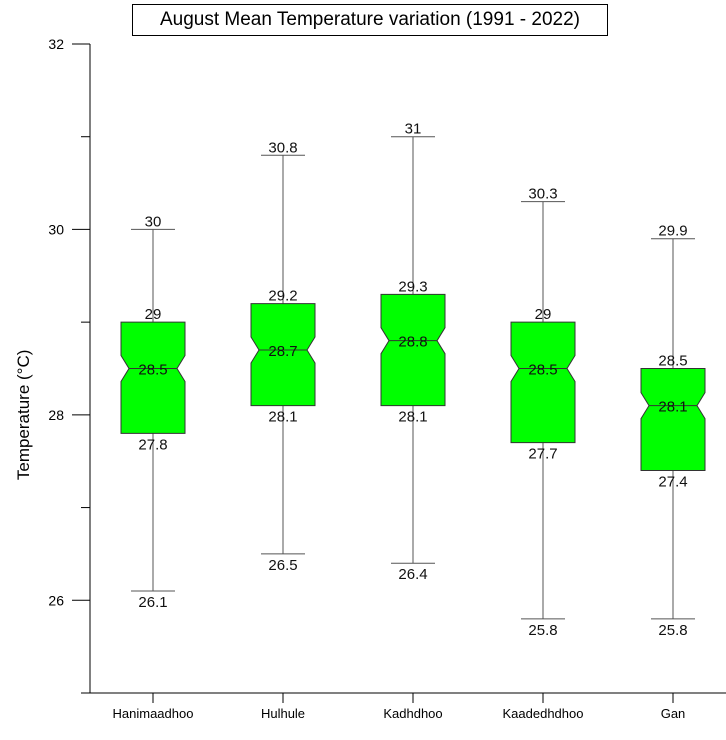 This screenshot has width=726, height=740. What do you see at coordinates (413, 129) in the screenshot?
I see `label-max: 31` at bounding box center [413, 129].